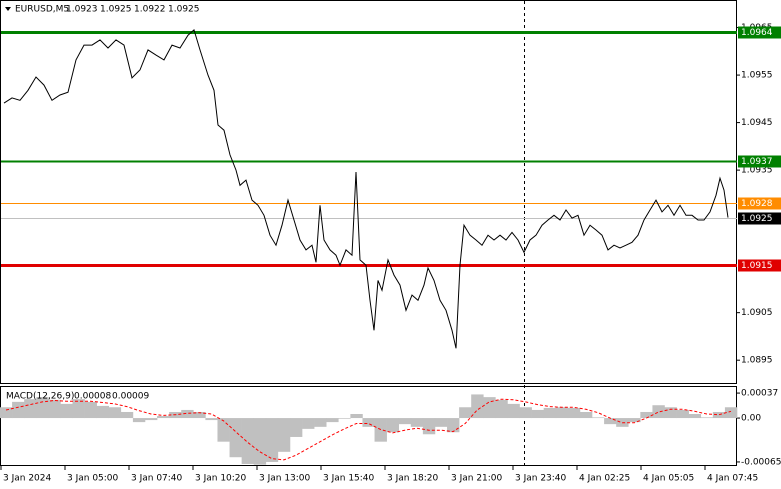 The height and width of the screenshot is (489, 781). What do you see at coordinates (757, 171) in the screenshot?
I see `y-tick-label: 1.0935` at bounding box center [757, 171].